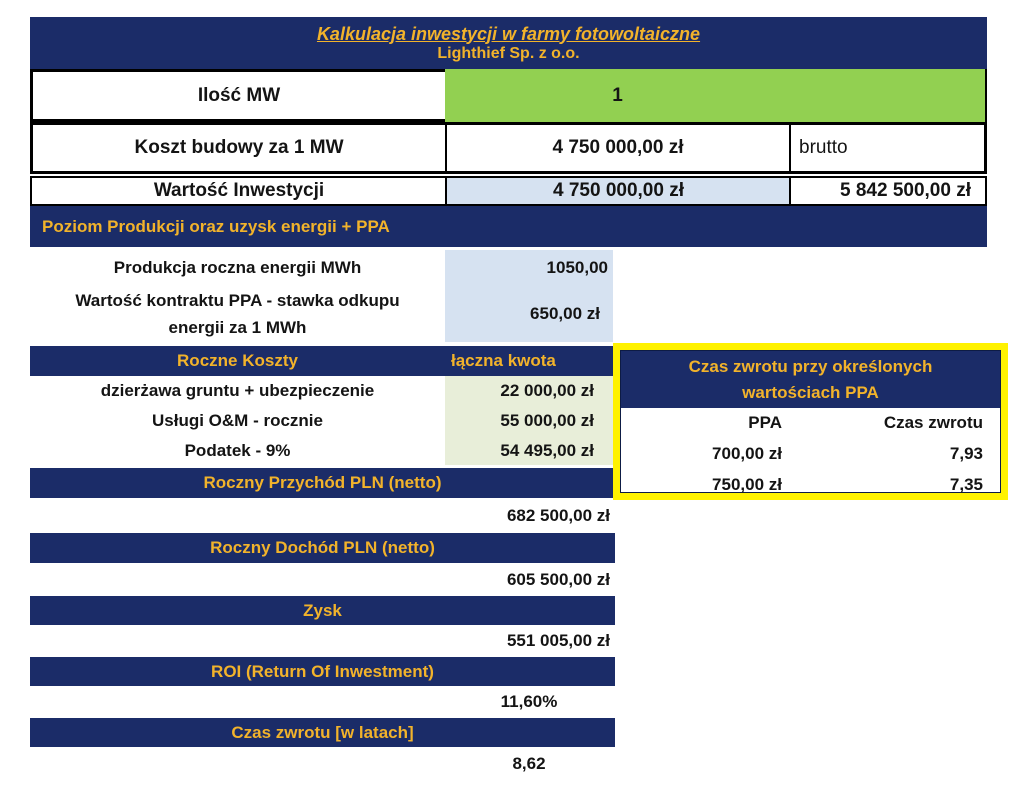  I want to click on ppa-contract-label-line1: Wartość kontraktu PPA - stawka odkupu, so click(237, 300).